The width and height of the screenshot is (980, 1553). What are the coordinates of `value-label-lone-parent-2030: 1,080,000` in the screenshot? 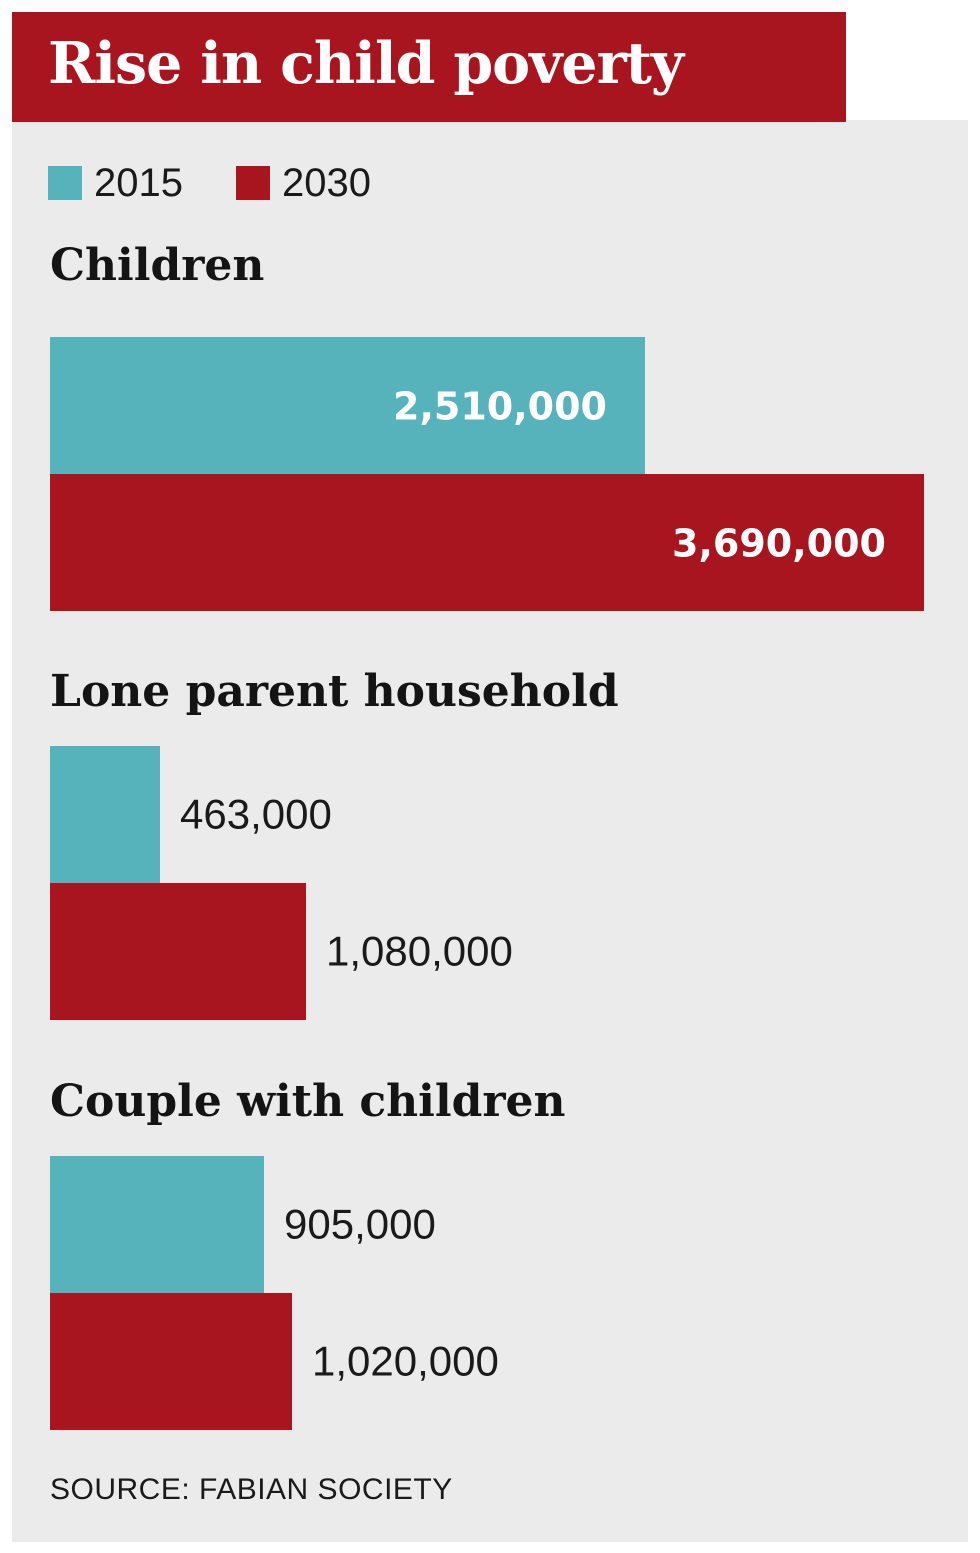 It's located at (419, 951).